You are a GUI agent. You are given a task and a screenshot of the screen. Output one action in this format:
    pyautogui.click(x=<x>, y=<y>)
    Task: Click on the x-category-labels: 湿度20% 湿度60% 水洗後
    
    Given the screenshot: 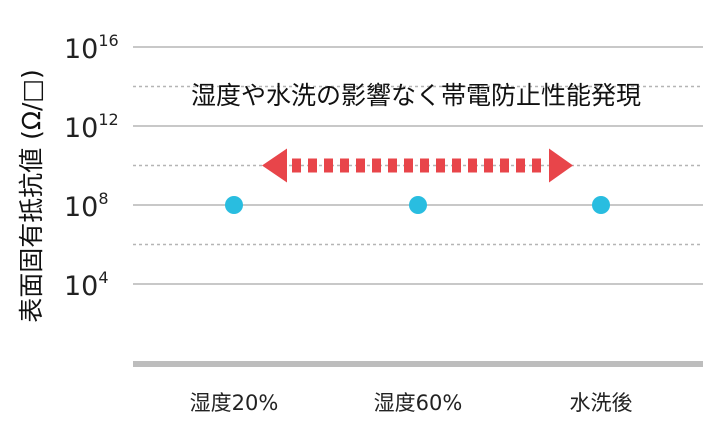 What is the action you would take?
    pyautogui.click(x=411, y=403)
    